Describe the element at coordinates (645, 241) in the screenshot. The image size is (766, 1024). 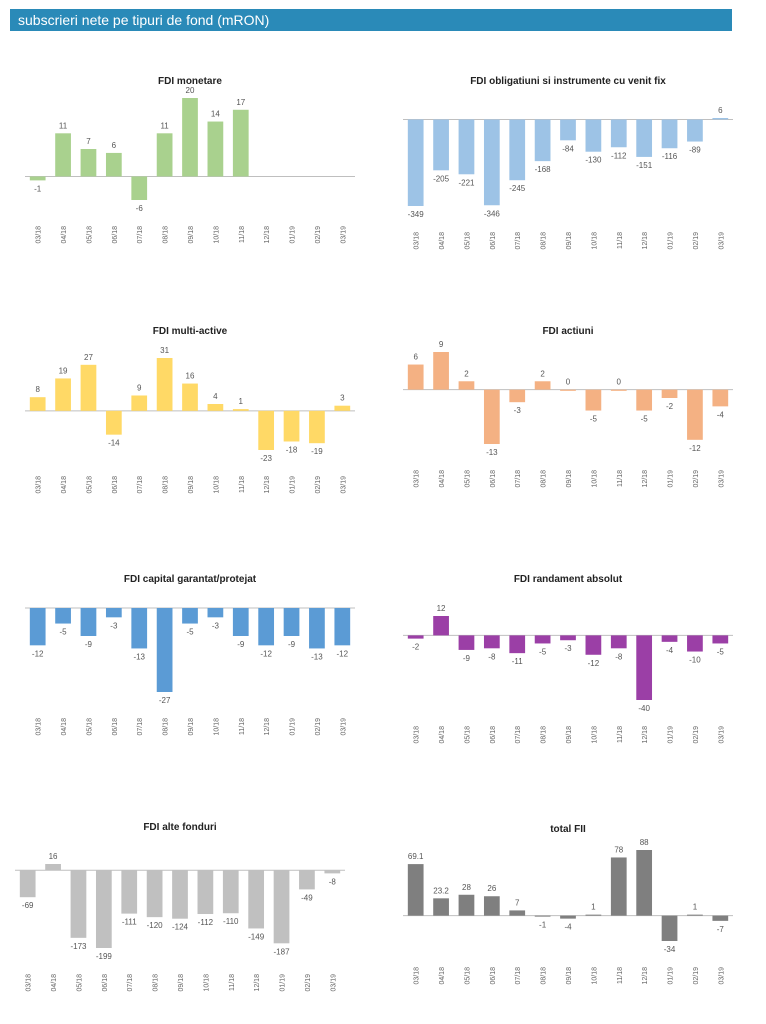
I see `tick-label: 12/18` at that location.